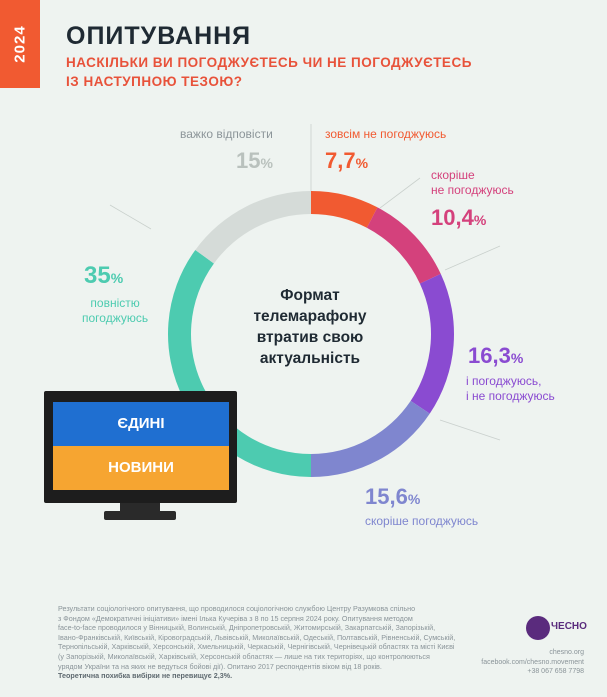  I want to click on donut-slice-rather-agree, so click(370, 438).